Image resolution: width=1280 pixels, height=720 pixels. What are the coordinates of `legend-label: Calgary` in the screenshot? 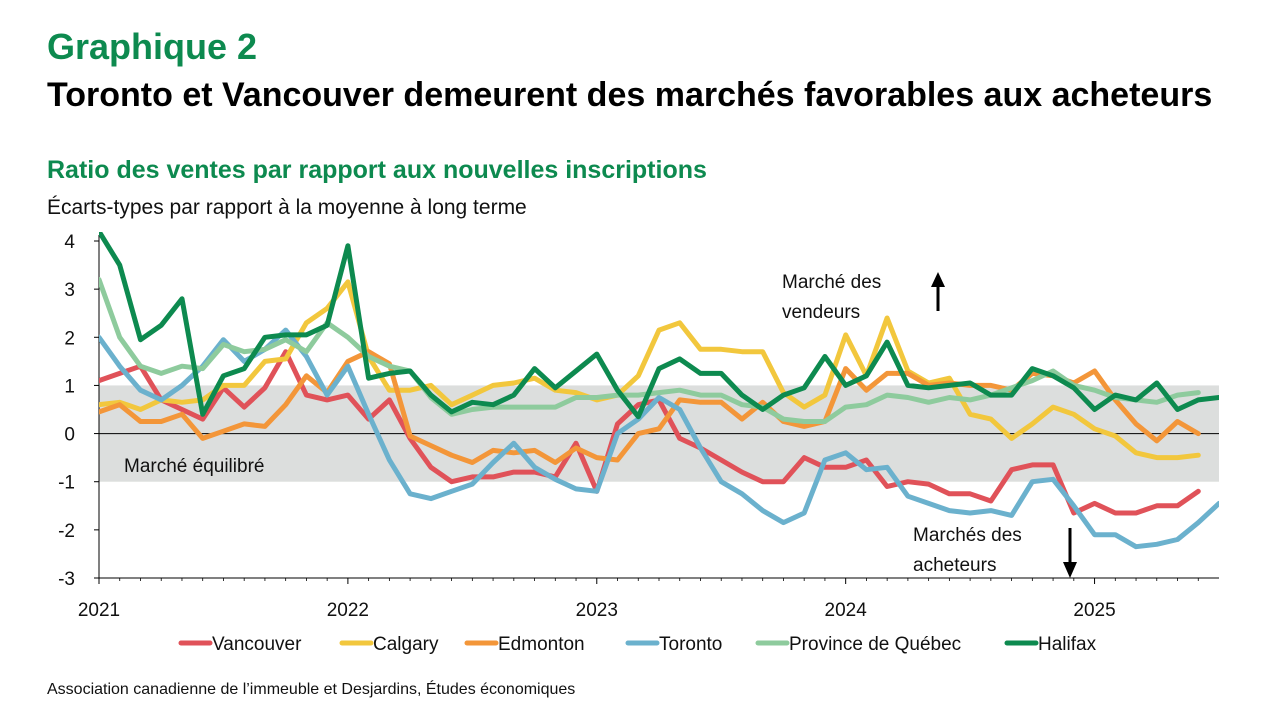 It's located at (406, 644).